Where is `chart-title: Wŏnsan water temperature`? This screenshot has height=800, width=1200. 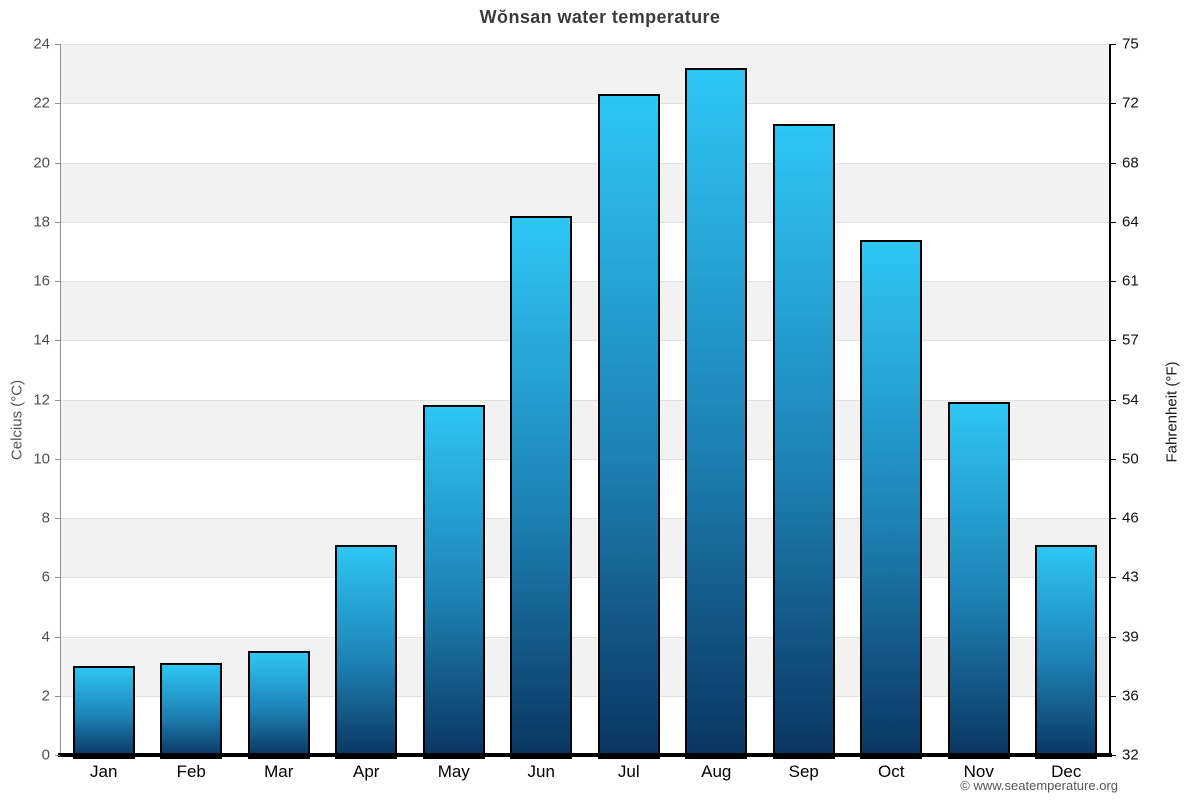 chart-title: Wŏnsan water temperature is located at coordinates (600, 17).